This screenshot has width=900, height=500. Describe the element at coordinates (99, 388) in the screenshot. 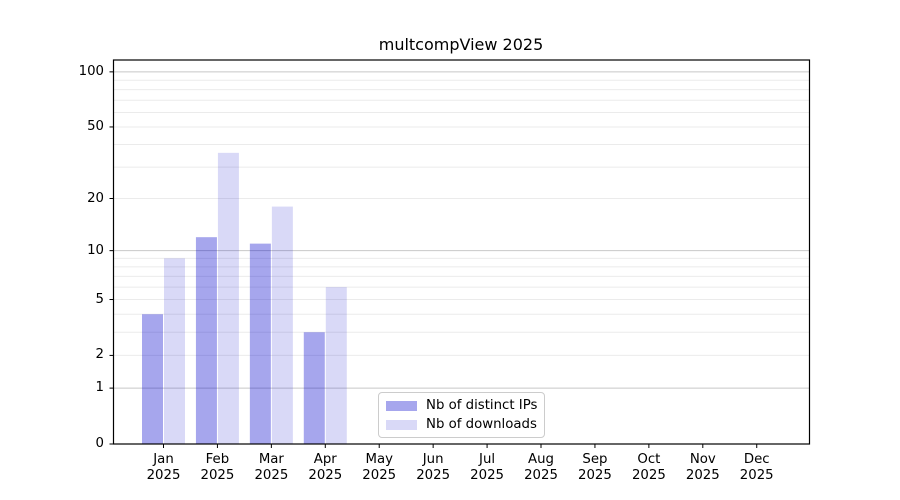

I see `y-tick-label: 1` at that location.